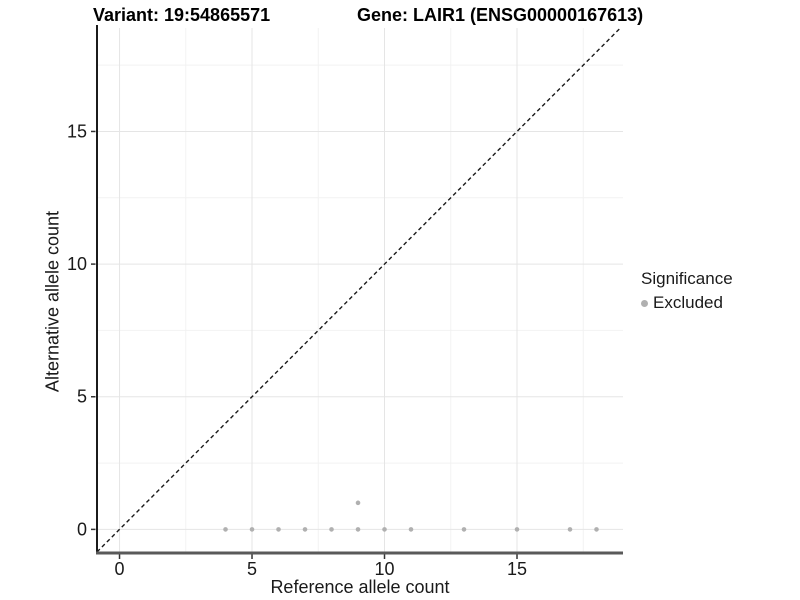 The image size is (800, 600). I want to click on y-tick-label: 15, so click(77, 131).